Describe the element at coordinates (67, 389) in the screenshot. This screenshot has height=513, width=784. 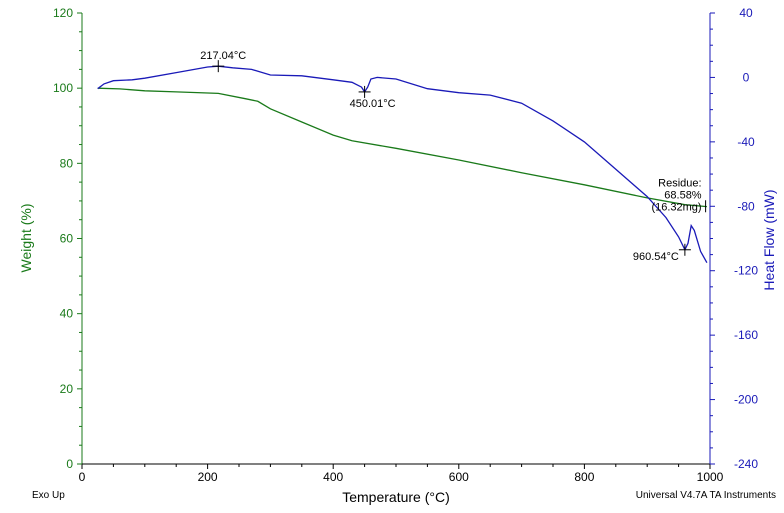
I see `y-left-tick-label: 20` at that location.